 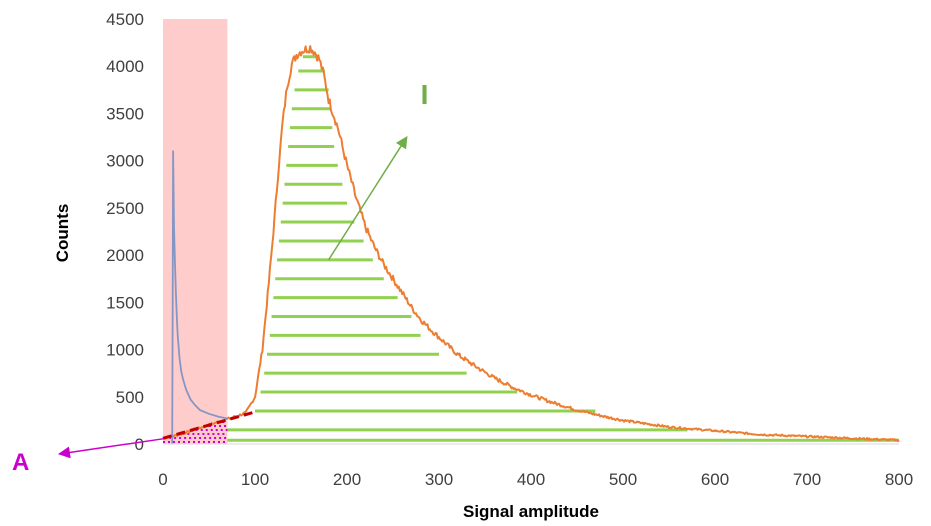 What do you see at coordinates (807, 479) in the screenshot?
I see `x-tick-label: 700` at bounding box center [807, 479].